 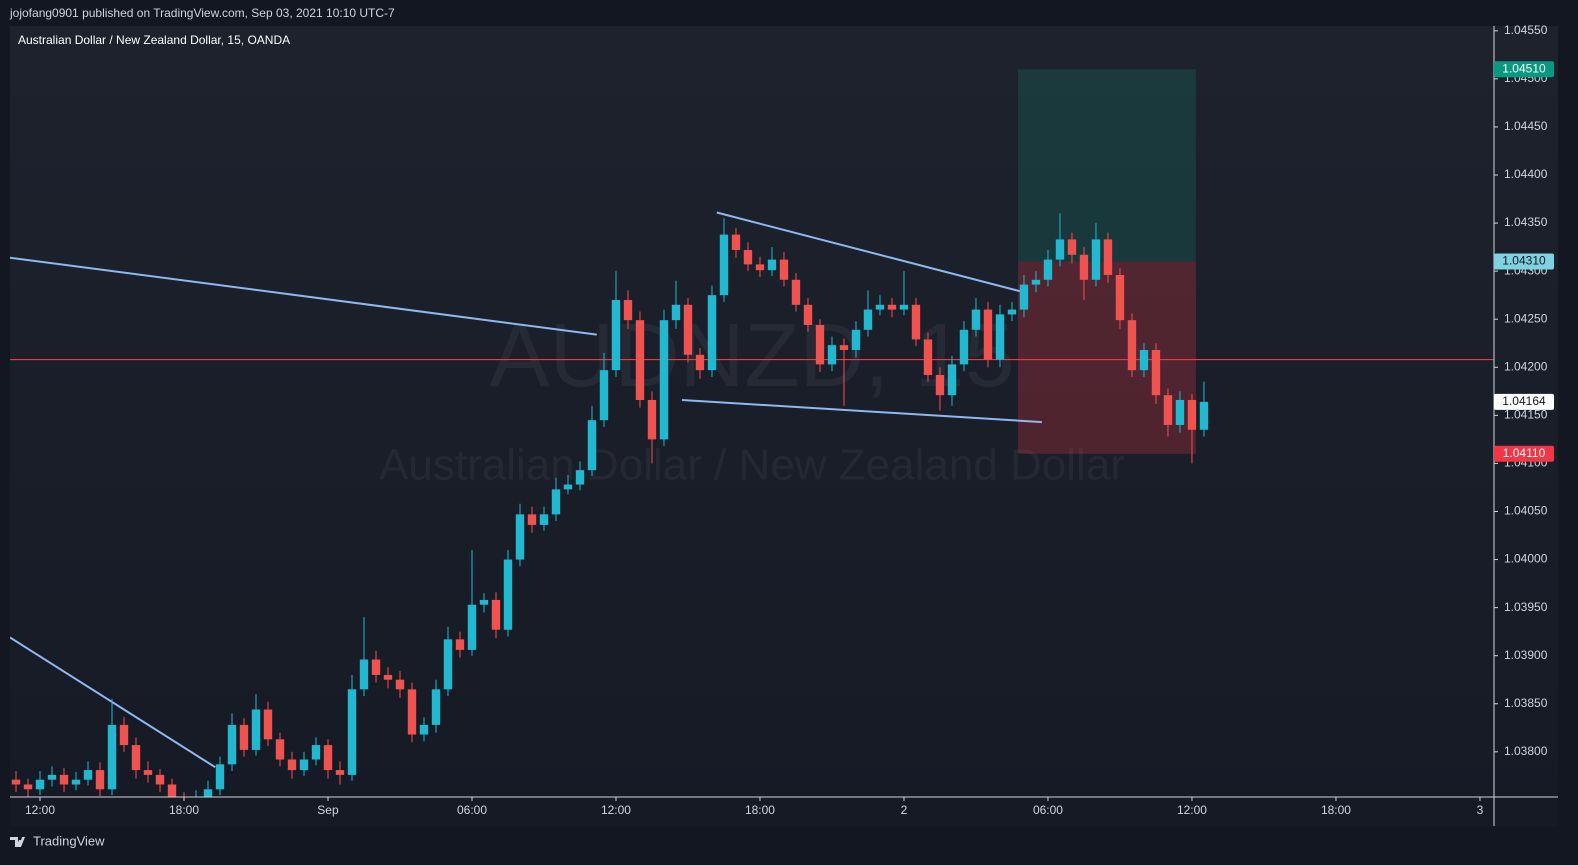 What do you see at coordinates (328, 810) in the screenshot?
I see `x-tick-label: Sep` at bounding box center [328, 810].